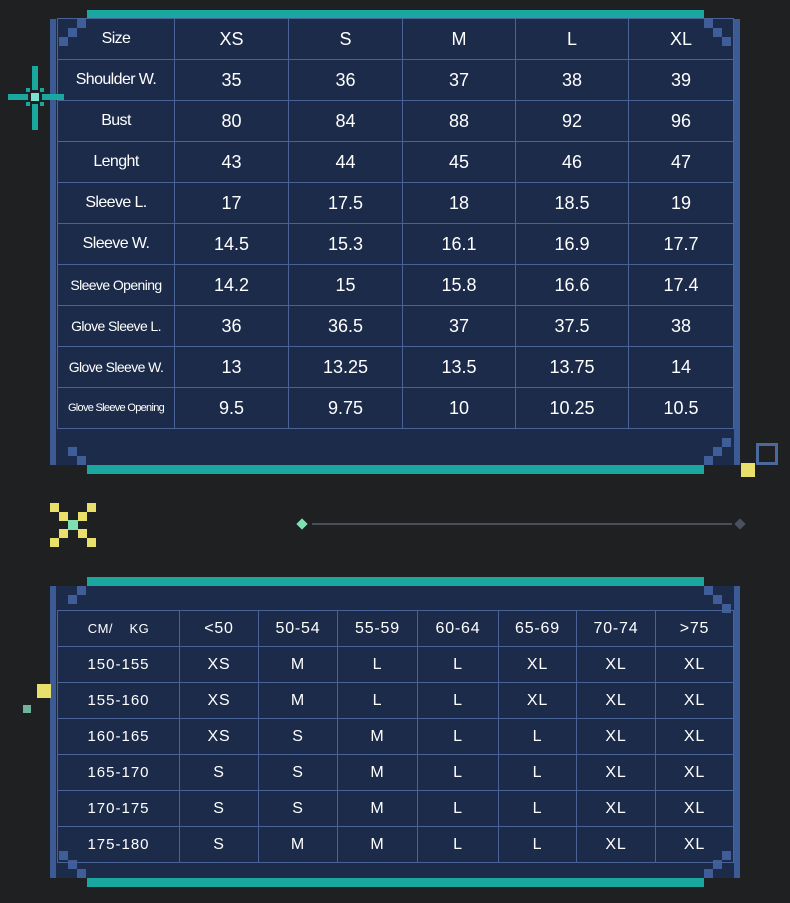 The width and height of the screenshot is (790, 903). Describe the element at coordinates (694, 628) in the screenshot. I see `weight-header-cell: >75` at that location.